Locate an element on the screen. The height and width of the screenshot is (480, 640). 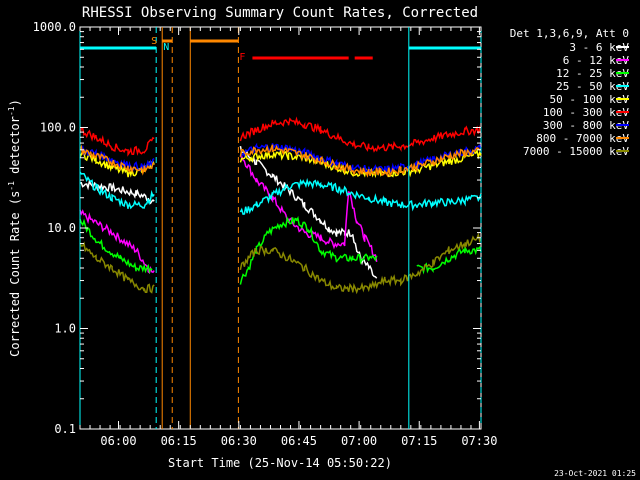
legend-label: 300 - 800 keV is located at coordinates (586, 125).